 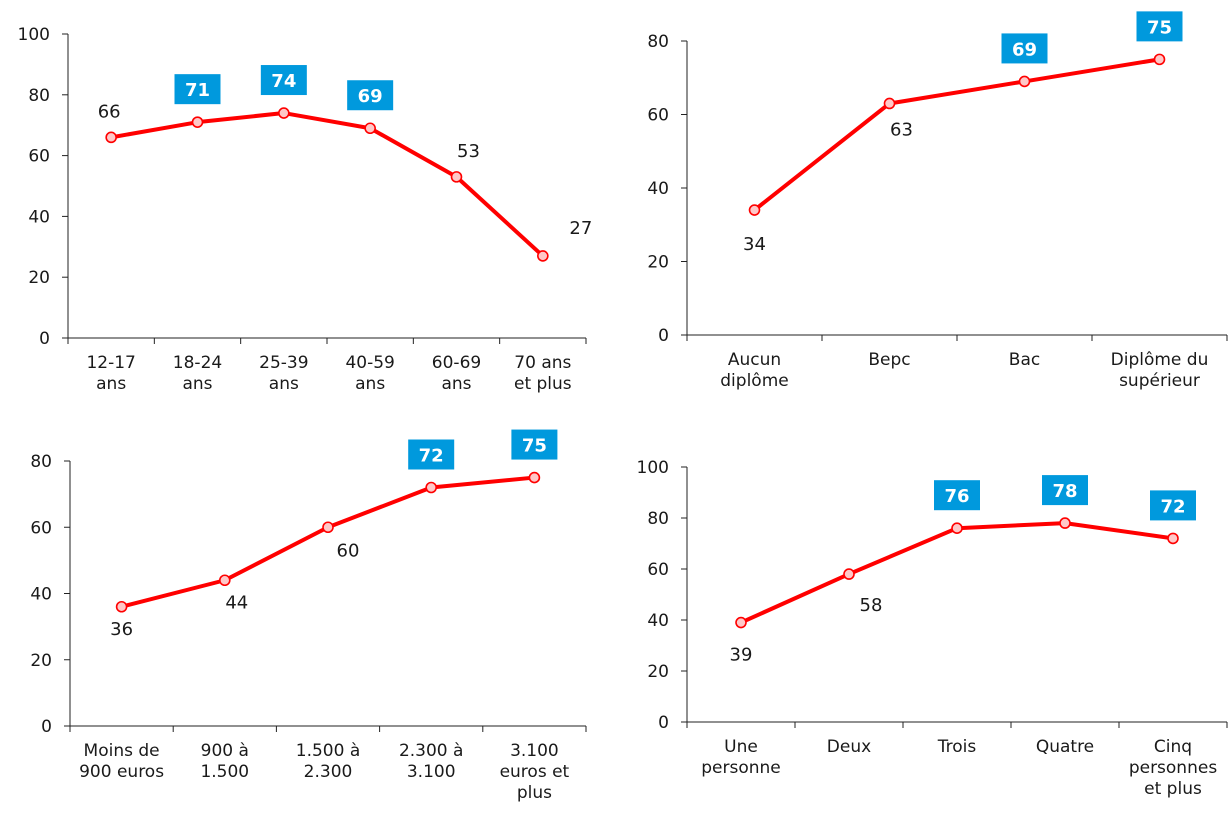 I want to click on x-tick-label: 18-24 ans, so click(x=197, y=373).